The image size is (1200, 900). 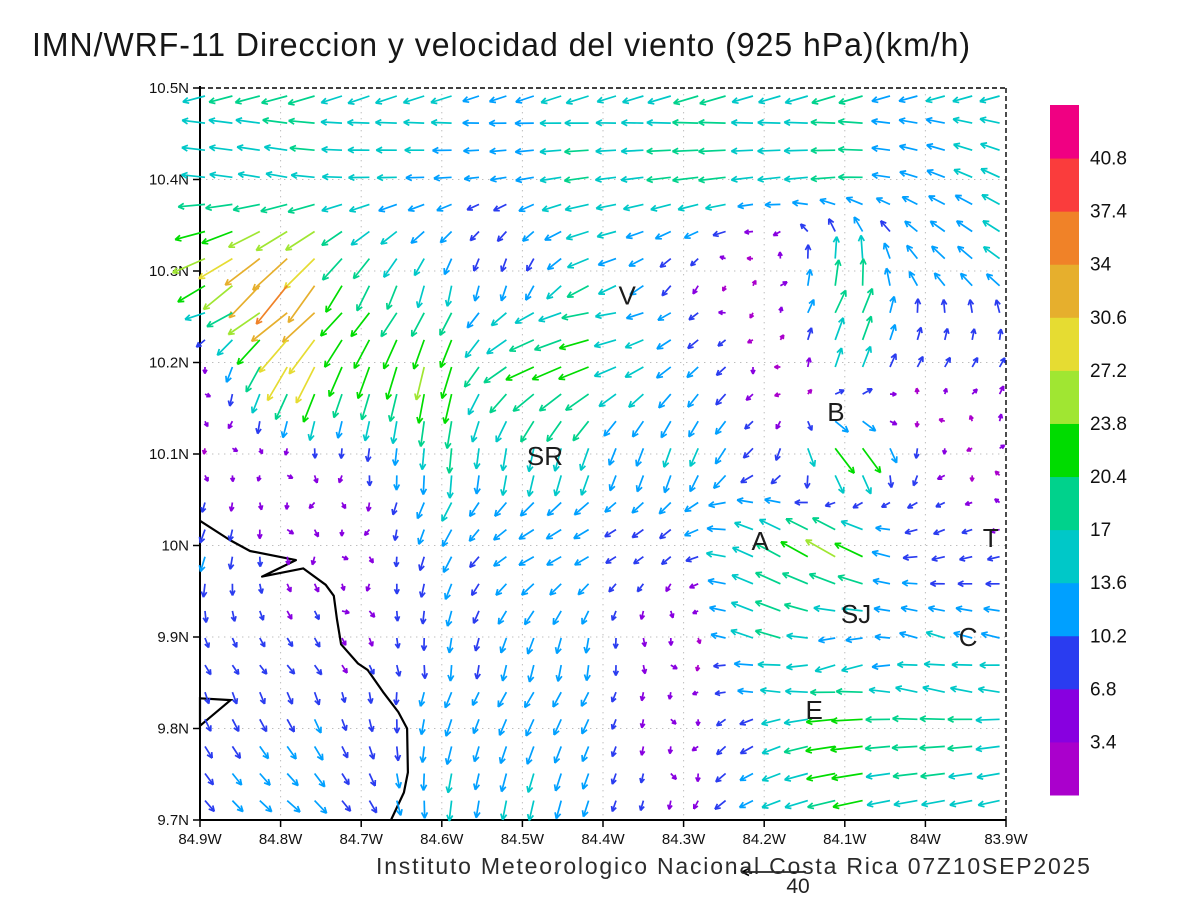 What do you see at coordinates (845, 839) in the screenshot?
I see `x-tick-label: 84.1W` at bounding box center [845, 839].